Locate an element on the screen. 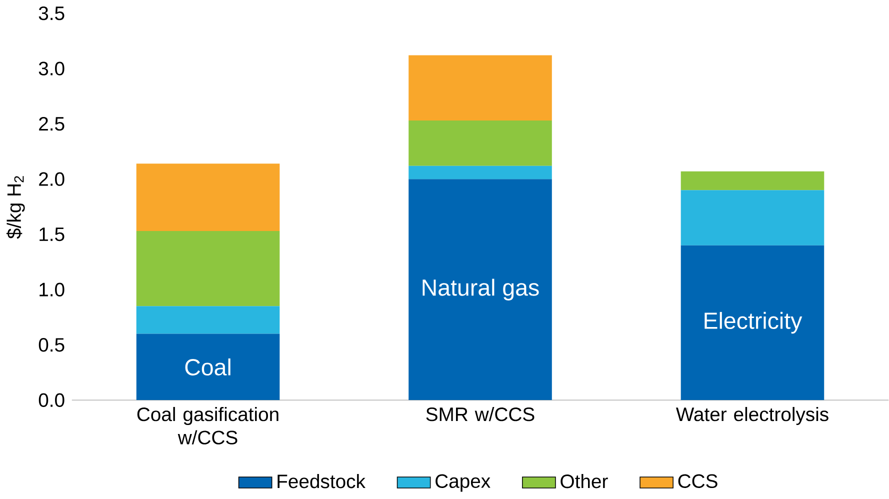  y-tick-label: 1.5 is located at coordinates (52, 235).